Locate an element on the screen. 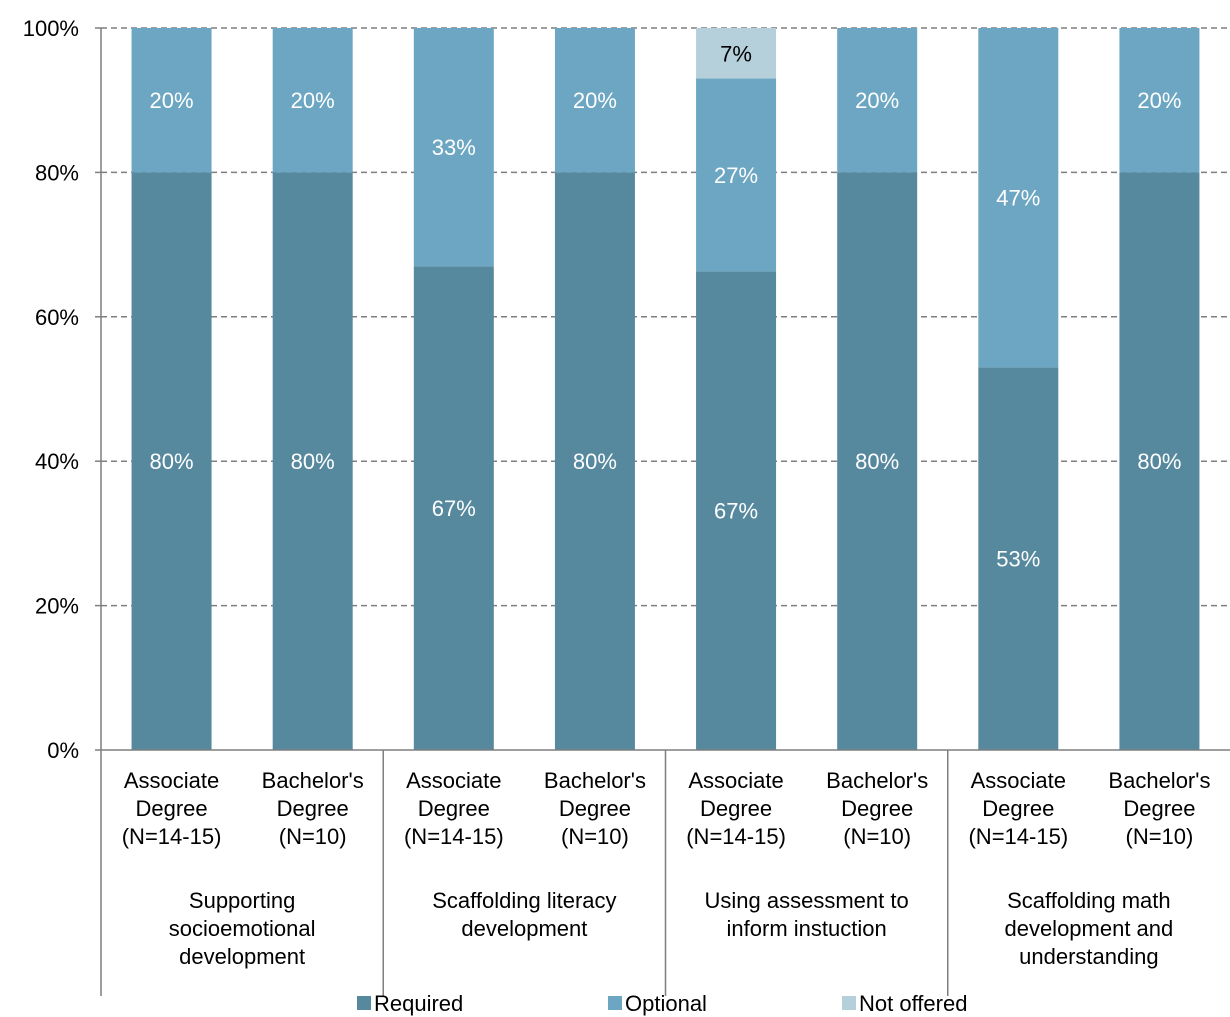 This screenshot has height=1017, width=1230. data-label: 33% is located at coordinates (454, 147).